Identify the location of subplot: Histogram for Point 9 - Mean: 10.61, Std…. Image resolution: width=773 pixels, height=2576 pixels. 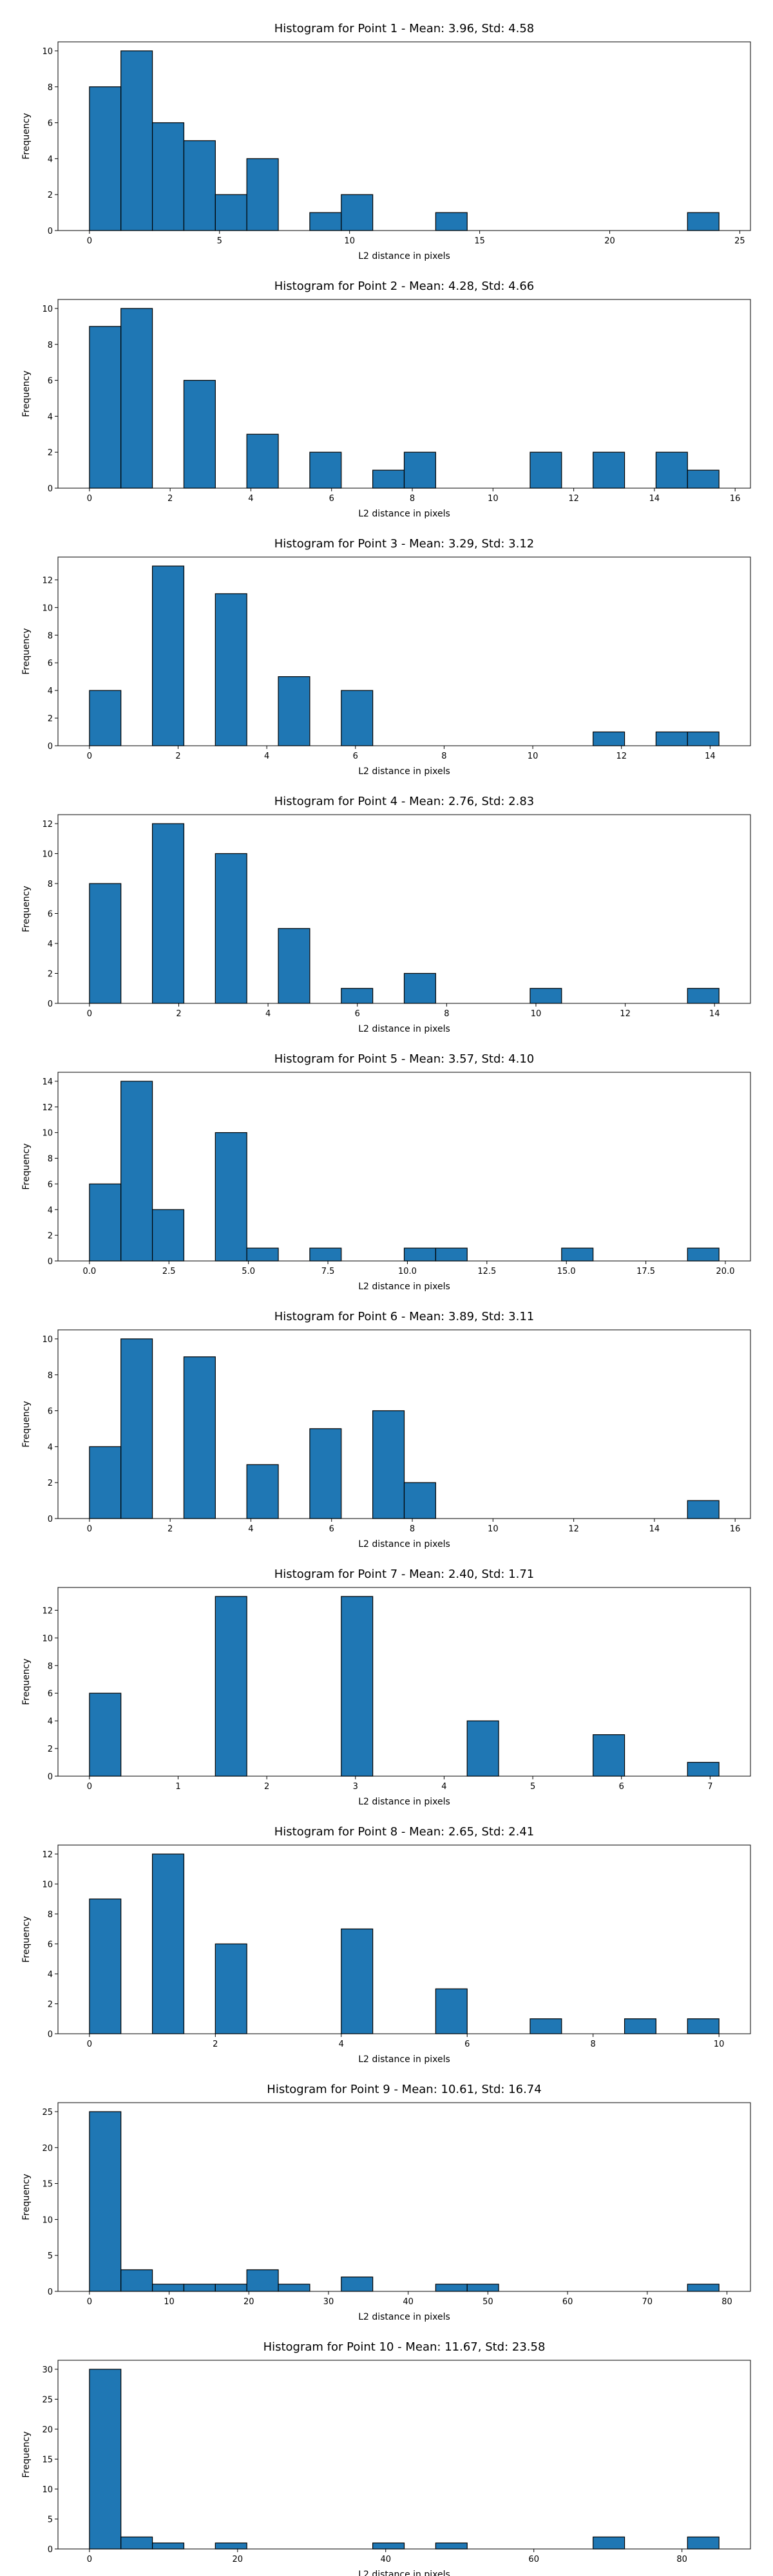
(386, 2202).